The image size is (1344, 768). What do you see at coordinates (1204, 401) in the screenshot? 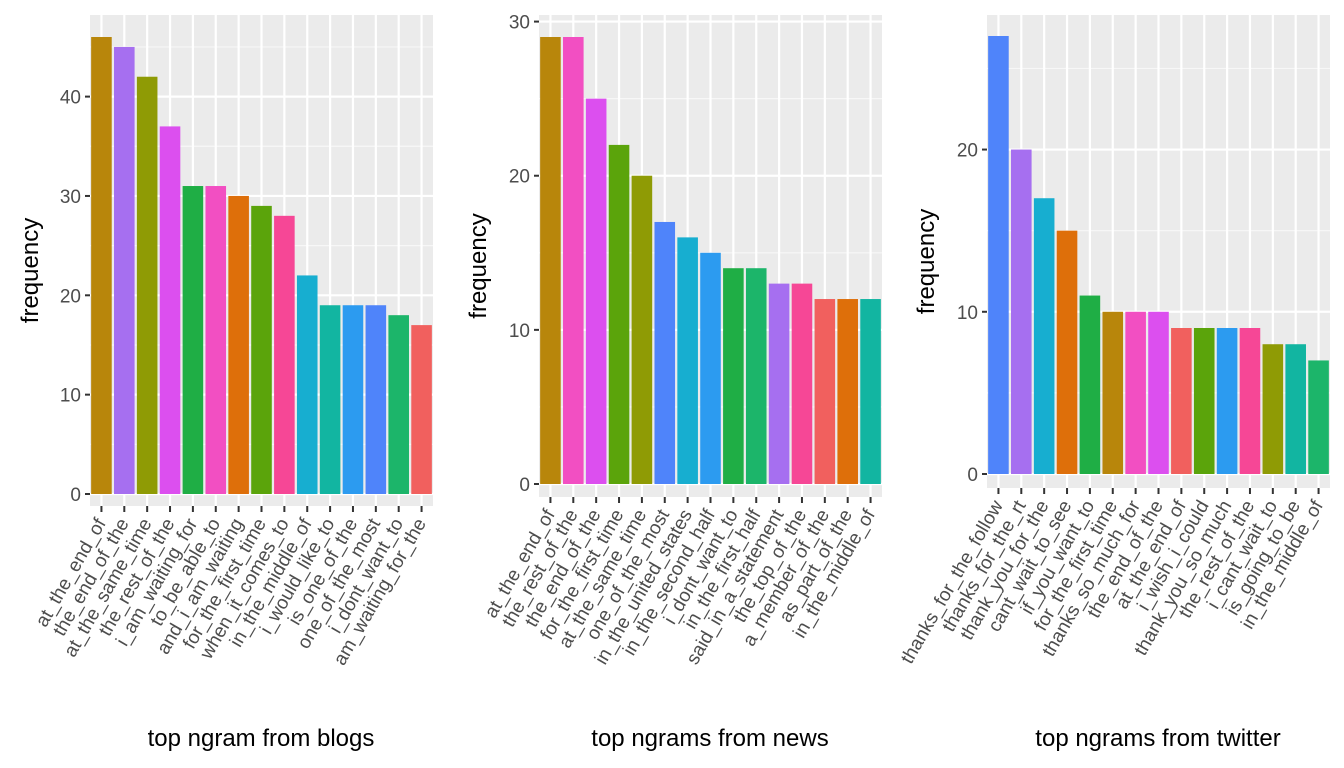
I see `bar-i_wish_i_could` at bounding box center [1204, 401].